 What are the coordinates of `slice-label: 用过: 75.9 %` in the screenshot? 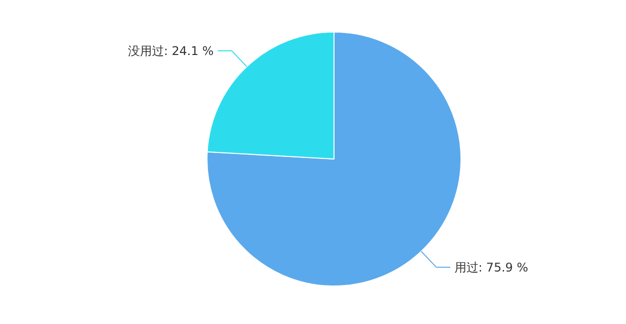 It's located at (491, 267).